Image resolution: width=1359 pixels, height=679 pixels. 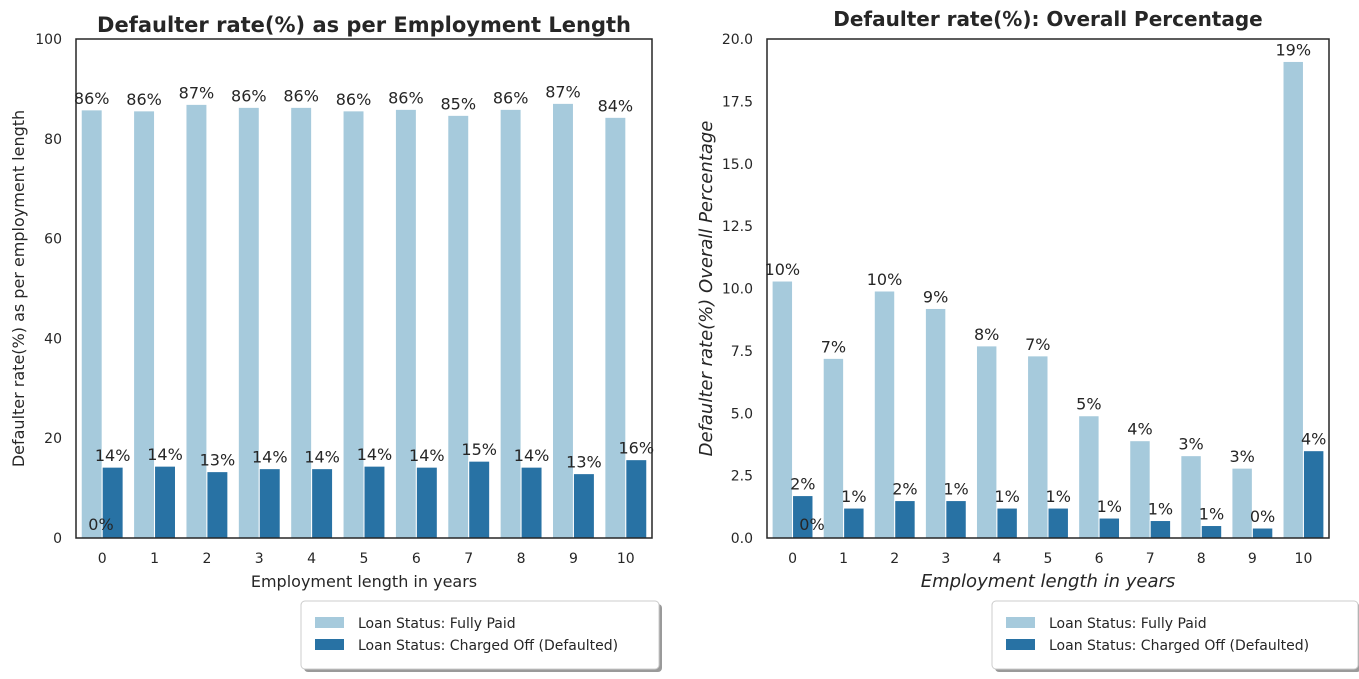 I want to click on data-label: 84%, so click(x=616, y=105).